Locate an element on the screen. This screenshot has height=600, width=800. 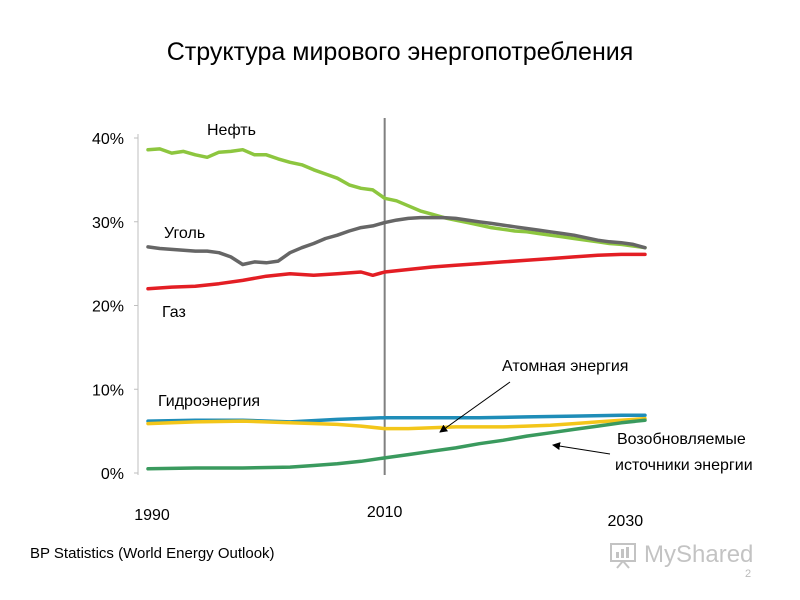
x-tick-label: 1990 is located at coordinates (152, 515).